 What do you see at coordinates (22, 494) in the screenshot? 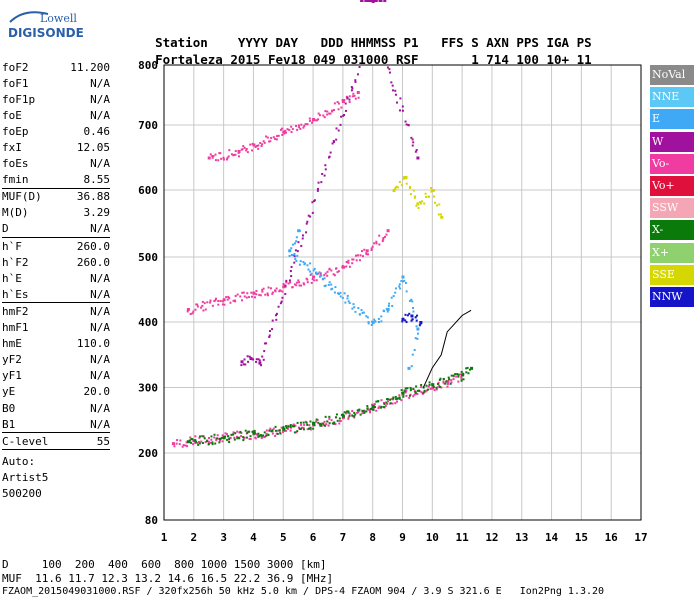
I see `auto-code: 500200` at bounding box center [22, 494].